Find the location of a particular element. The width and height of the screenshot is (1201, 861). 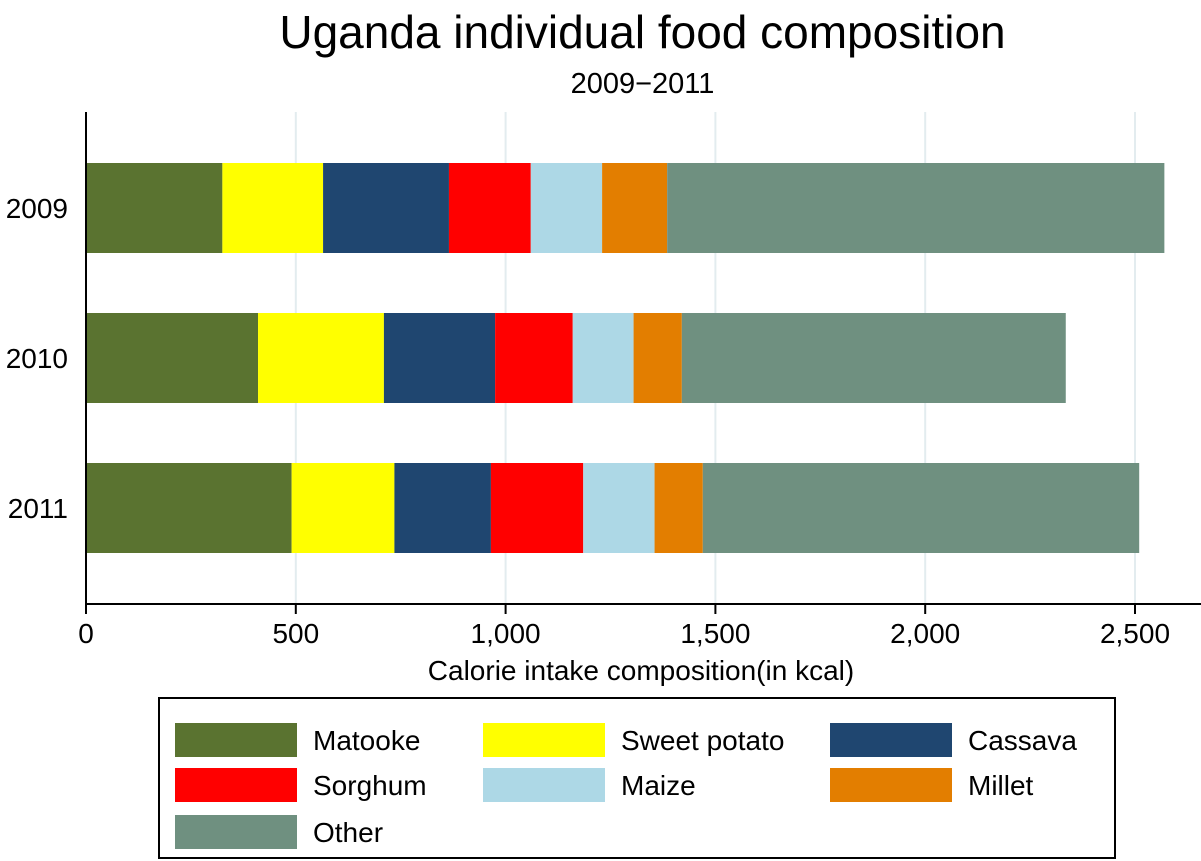

legend-label: Sorghum is located at coordinates (370, 785).